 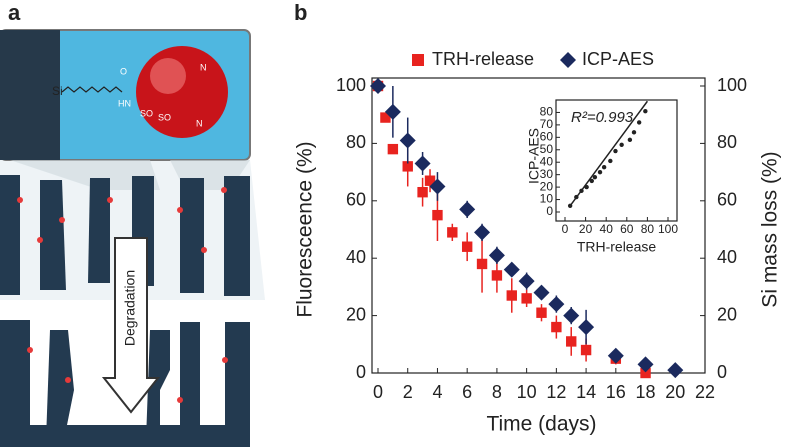 I want to click on y-tick-label: 30, so click(x=547, y=174).